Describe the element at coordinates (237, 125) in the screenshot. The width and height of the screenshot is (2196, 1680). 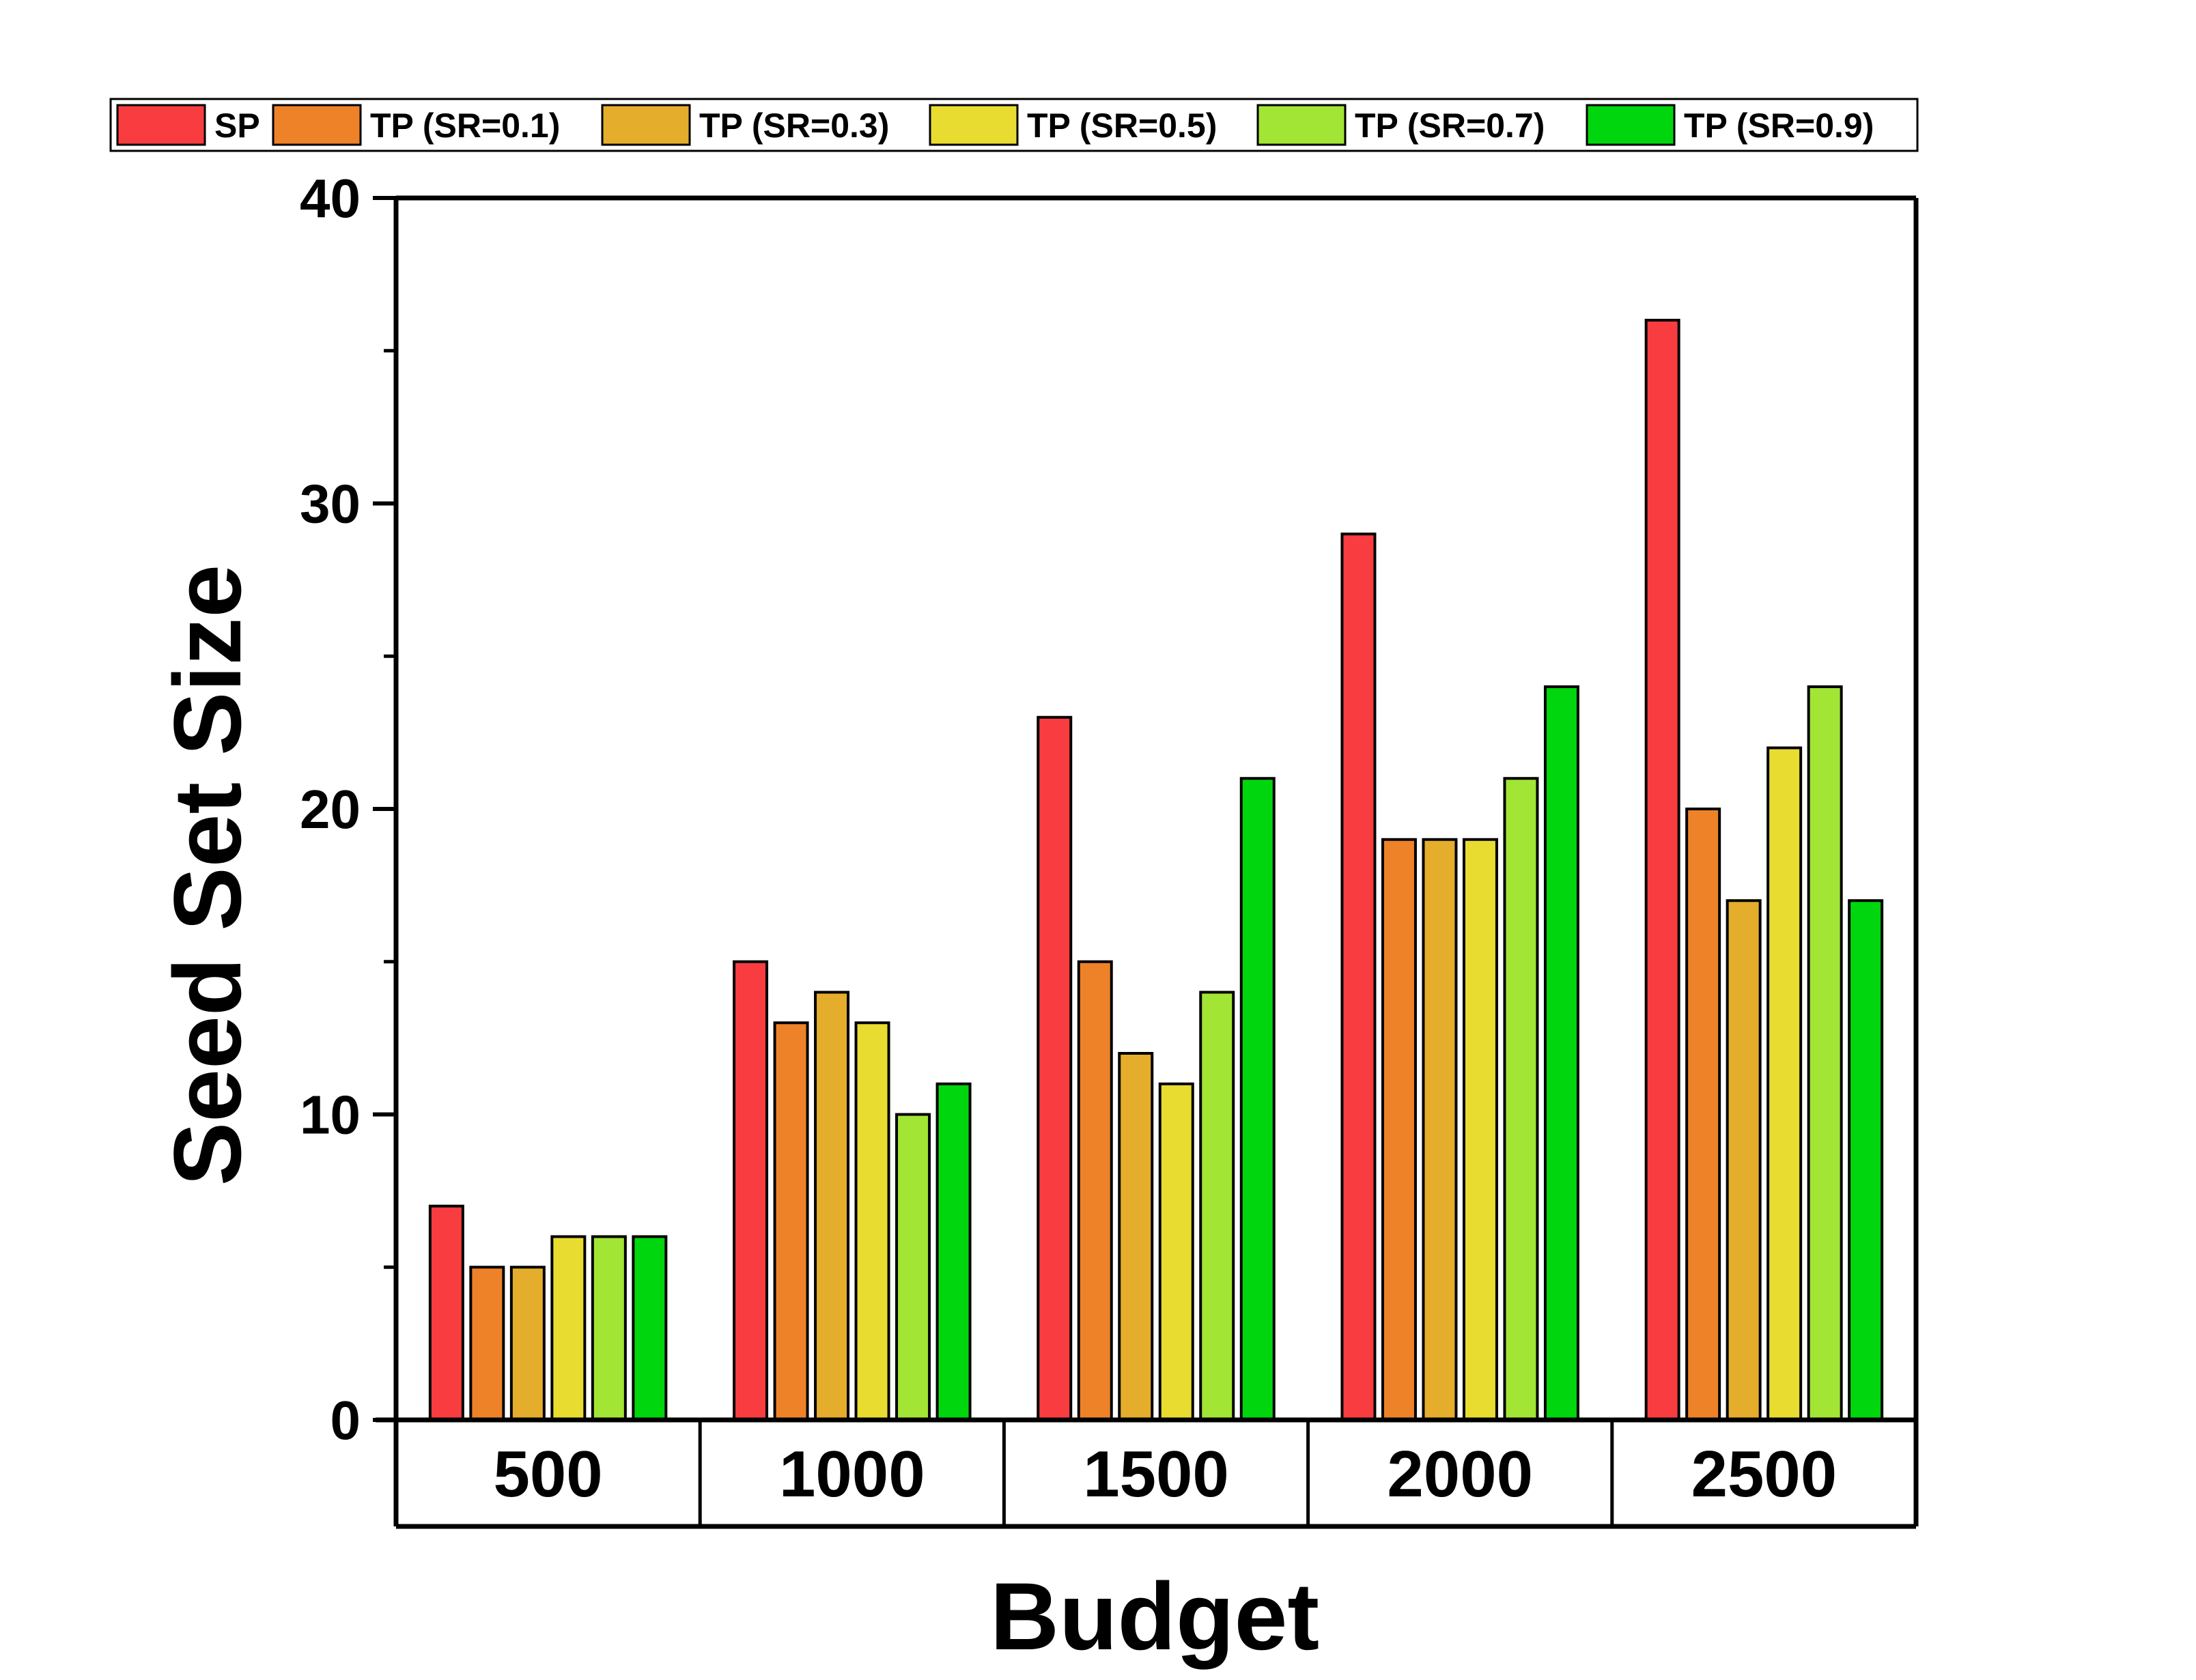
I see `legend-label-1: SP` at that location.